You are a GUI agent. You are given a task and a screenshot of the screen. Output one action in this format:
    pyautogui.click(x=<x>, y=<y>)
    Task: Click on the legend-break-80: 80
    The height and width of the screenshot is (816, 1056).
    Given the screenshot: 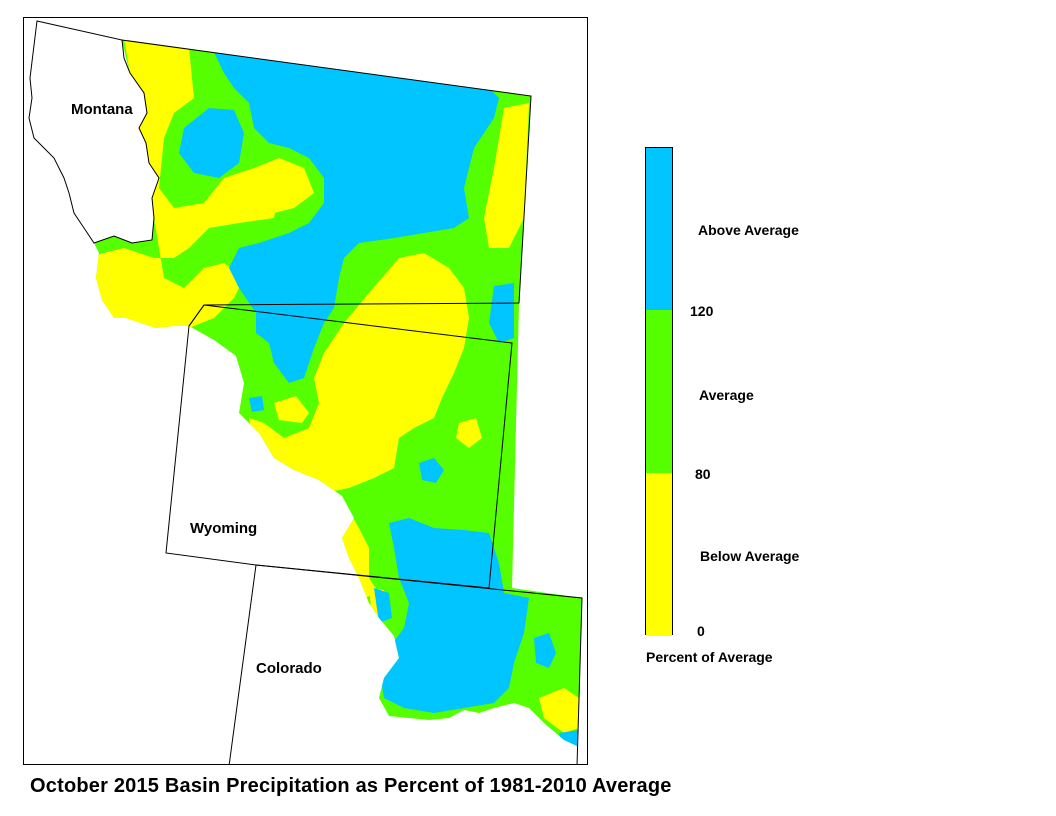 What is the action you would take?
    pyautogui.click(x=703, y=474)
    